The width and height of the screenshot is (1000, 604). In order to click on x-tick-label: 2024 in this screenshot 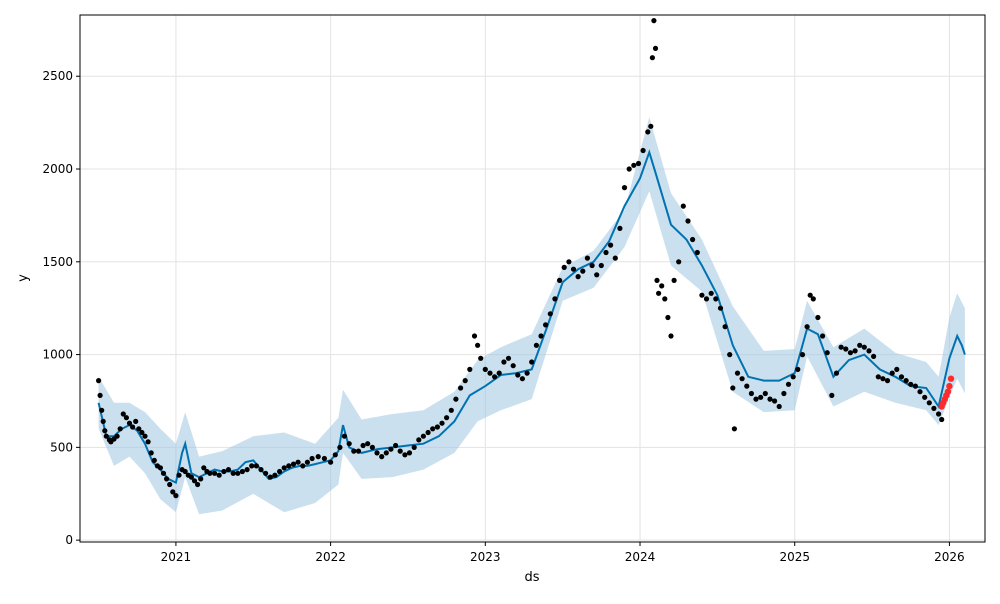, I will do `click(640, 557)`.